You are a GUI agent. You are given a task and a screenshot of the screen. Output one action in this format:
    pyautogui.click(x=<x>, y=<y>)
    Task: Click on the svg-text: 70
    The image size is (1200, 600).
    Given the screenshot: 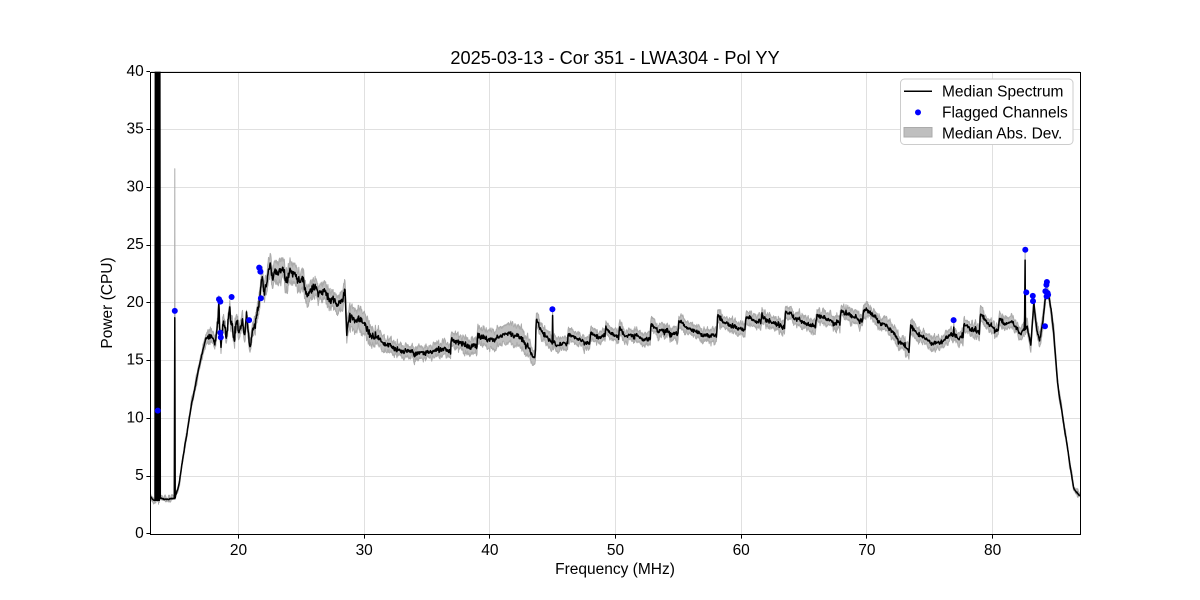 What is the action you would take?
    pyautogui.click(x=867, y=550)
    